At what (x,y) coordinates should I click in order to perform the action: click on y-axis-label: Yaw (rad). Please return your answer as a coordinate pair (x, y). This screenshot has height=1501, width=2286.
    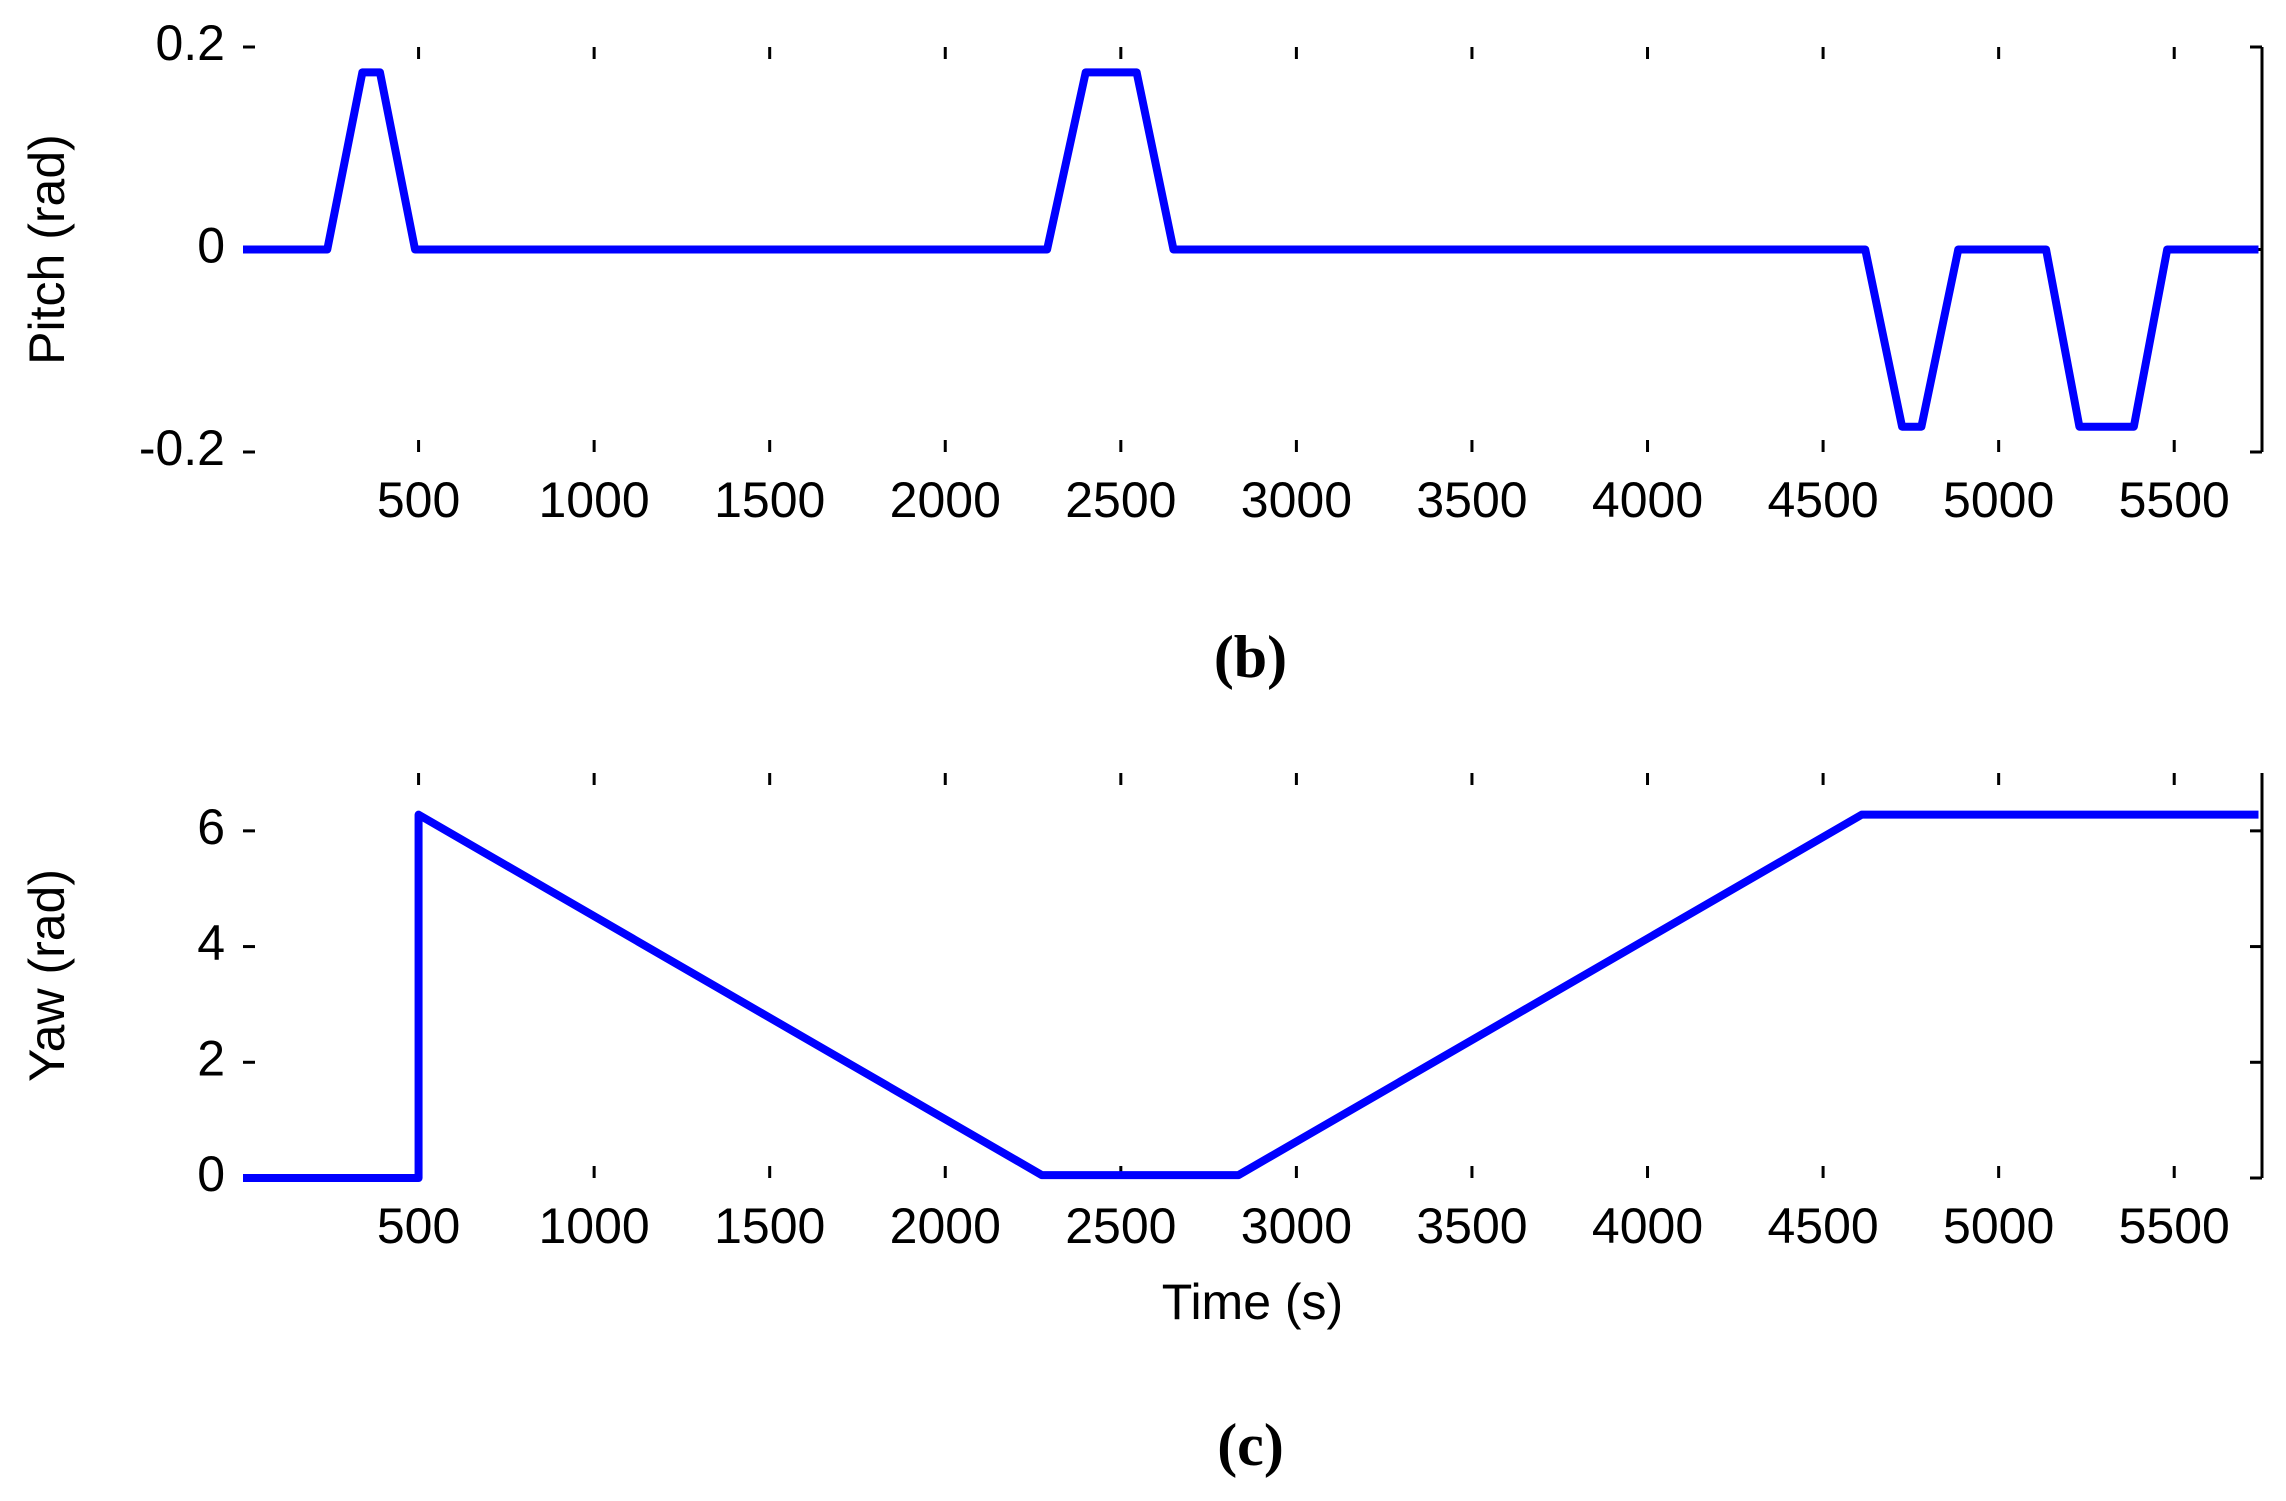
    Looking at the image, I should click on (47, 975).